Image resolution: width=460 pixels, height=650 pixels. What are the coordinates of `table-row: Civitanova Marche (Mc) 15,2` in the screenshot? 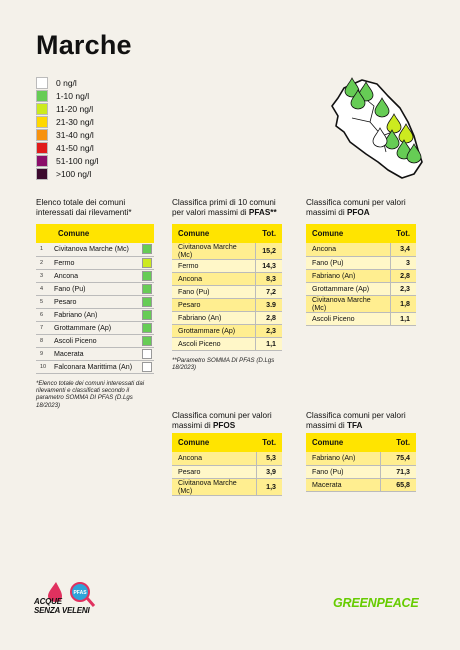 It's located at (227, 251).